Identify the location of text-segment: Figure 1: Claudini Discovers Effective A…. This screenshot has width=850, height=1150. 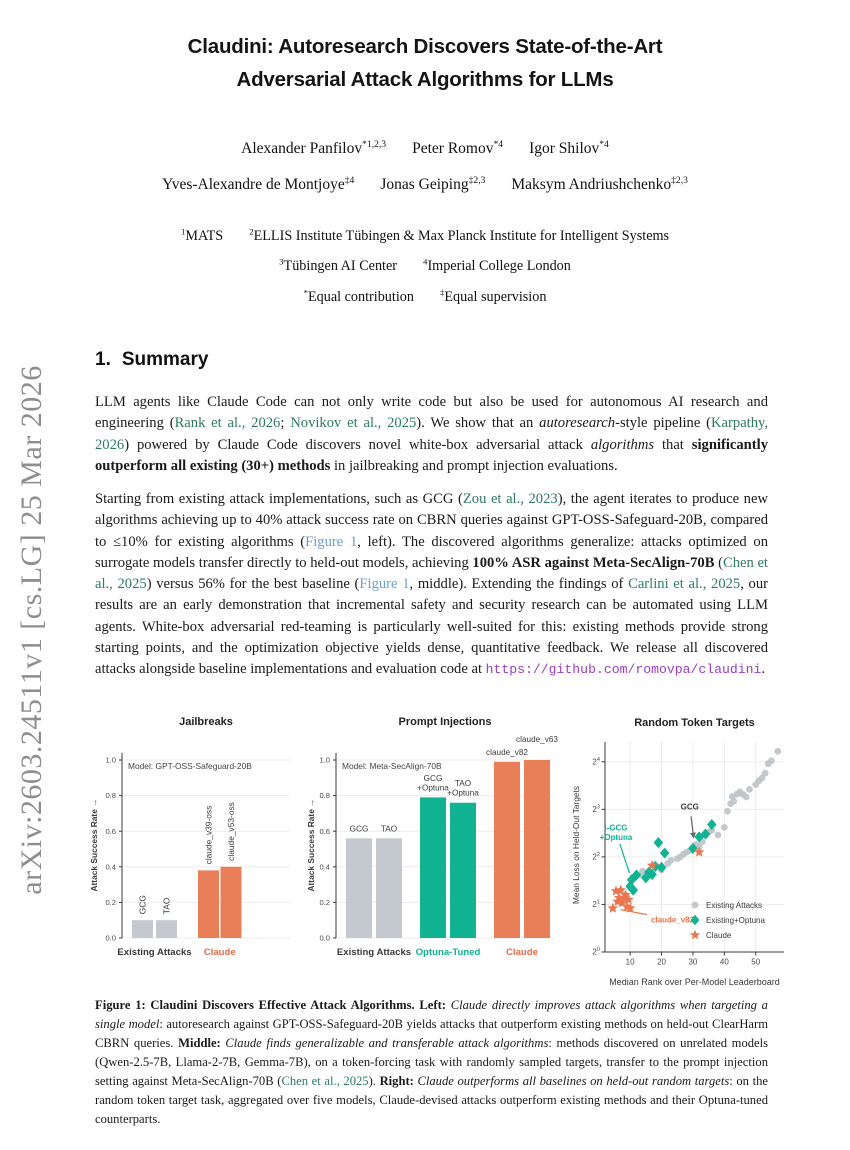
(257, 1005).